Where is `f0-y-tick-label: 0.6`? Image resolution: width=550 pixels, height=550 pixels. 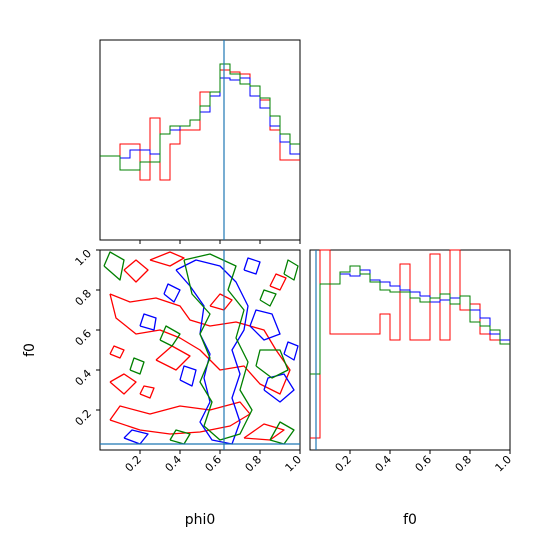 f0-y-tick-label: 0.6 is located at coordinates (84, 338).